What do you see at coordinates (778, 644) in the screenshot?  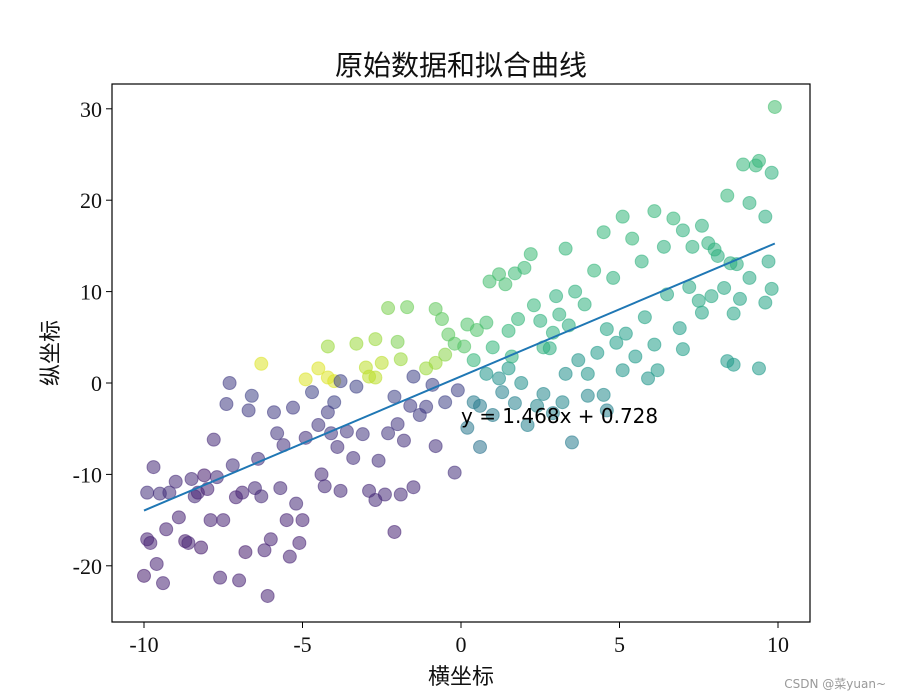 I see `x-tick-label: 10` at bounding box center [778, 644].